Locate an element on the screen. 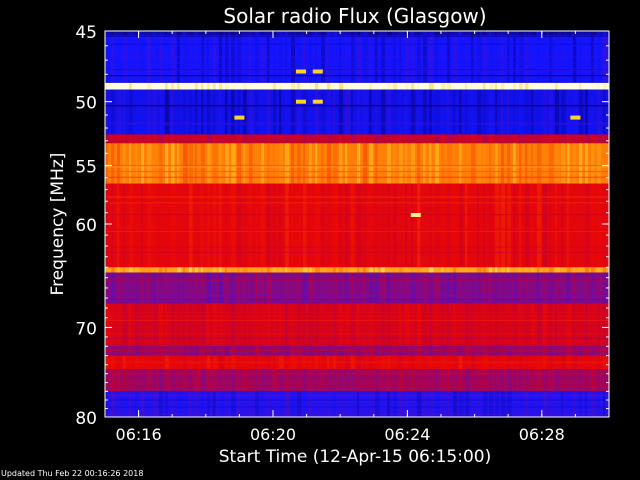 Image resolution: width=640 pixels, height=480 pixels. y-tick-label: 60 is located at coordinates (86, 226).